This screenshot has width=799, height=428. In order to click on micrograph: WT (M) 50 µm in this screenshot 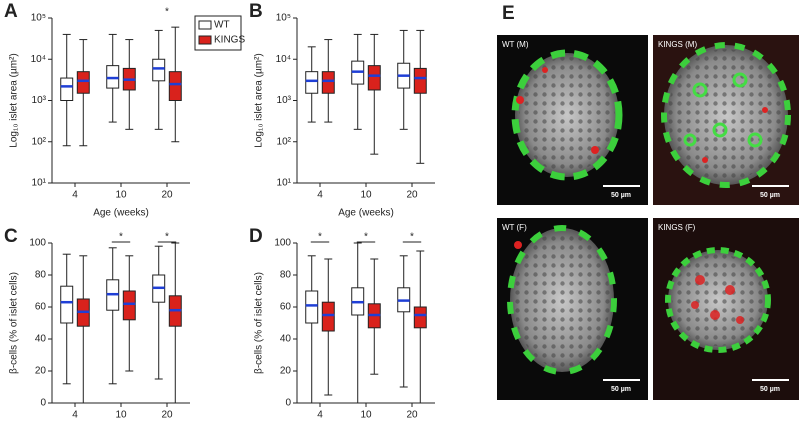, I will do `click(572, 120)`.